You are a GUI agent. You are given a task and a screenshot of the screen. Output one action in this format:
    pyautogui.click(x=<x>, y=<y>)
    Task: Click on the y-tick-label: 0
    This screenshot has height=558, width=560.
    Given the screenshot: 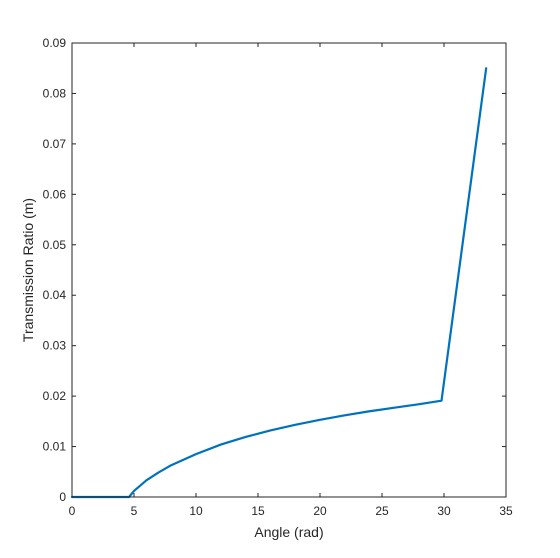 What is the action you would take?
    pyautogui.click(x=62, y=497)
    